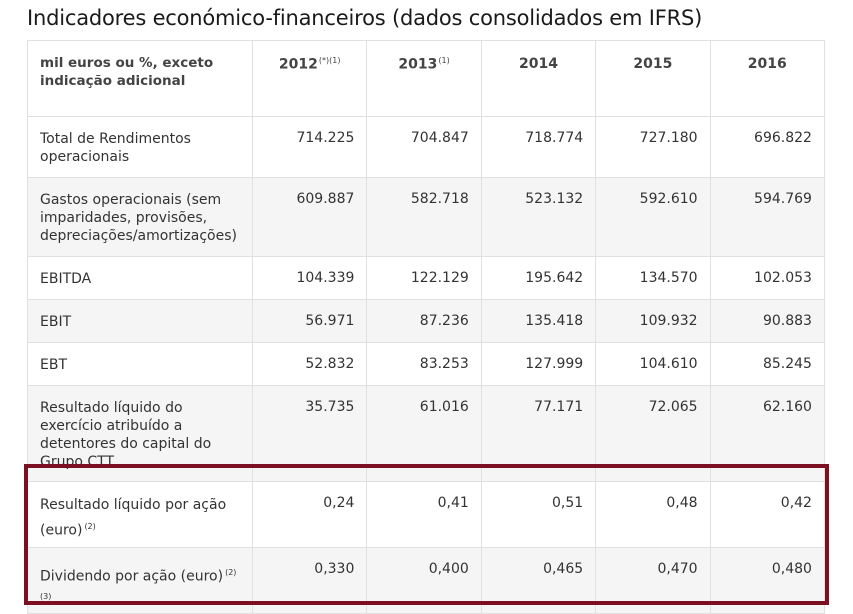 The height and width of the screenshot is (614, 853). I want to click on cell-value: 718.774, so click(538, 147).